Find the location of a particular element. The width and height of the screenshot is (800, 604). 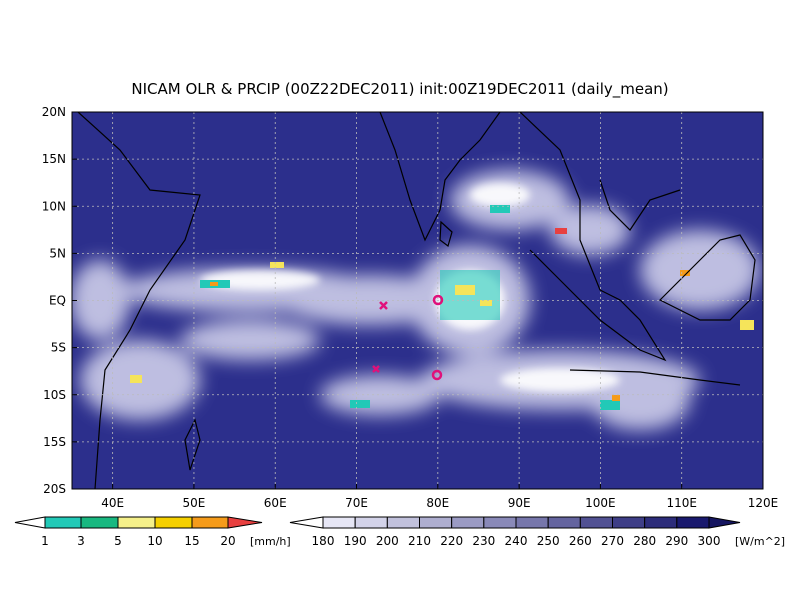

colorbar-label: 190 is located at coordinates (355, 541).